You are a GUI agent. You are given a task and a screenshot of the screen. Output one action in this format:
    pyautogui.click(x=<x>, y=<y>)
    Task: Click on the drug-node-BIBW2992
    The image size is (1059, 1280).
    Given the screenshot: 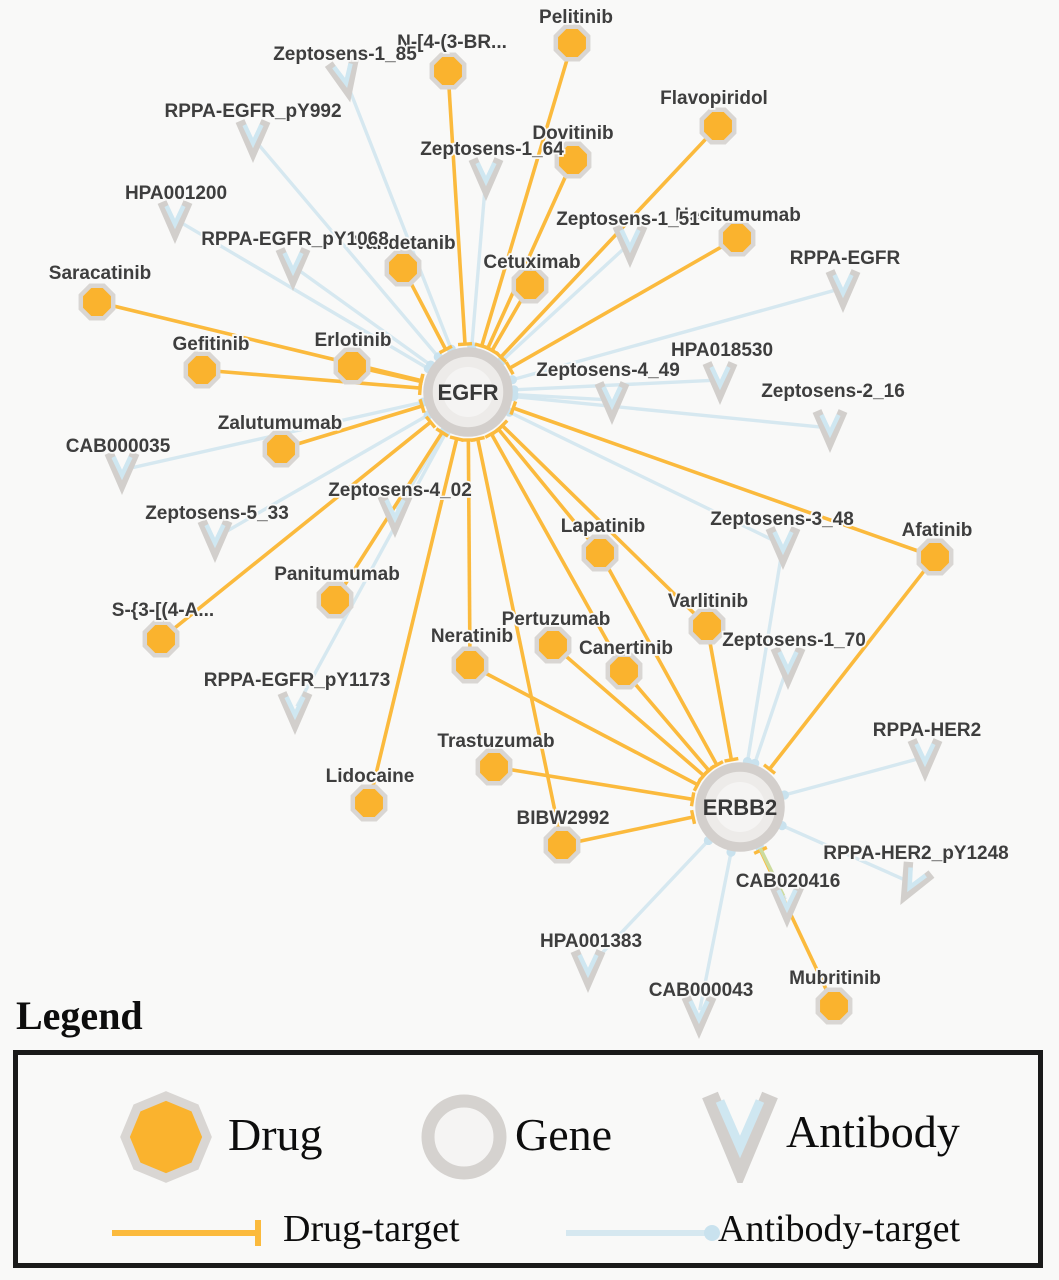 What is the action you would take?
    pyautogui.click(x=562, y=845)
    